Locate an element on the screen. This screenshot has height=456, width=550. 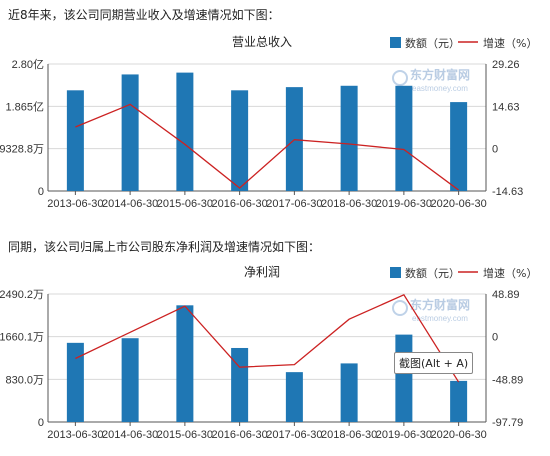
y-right-tick-label: -97.79 is located at coordinates (507, 423).